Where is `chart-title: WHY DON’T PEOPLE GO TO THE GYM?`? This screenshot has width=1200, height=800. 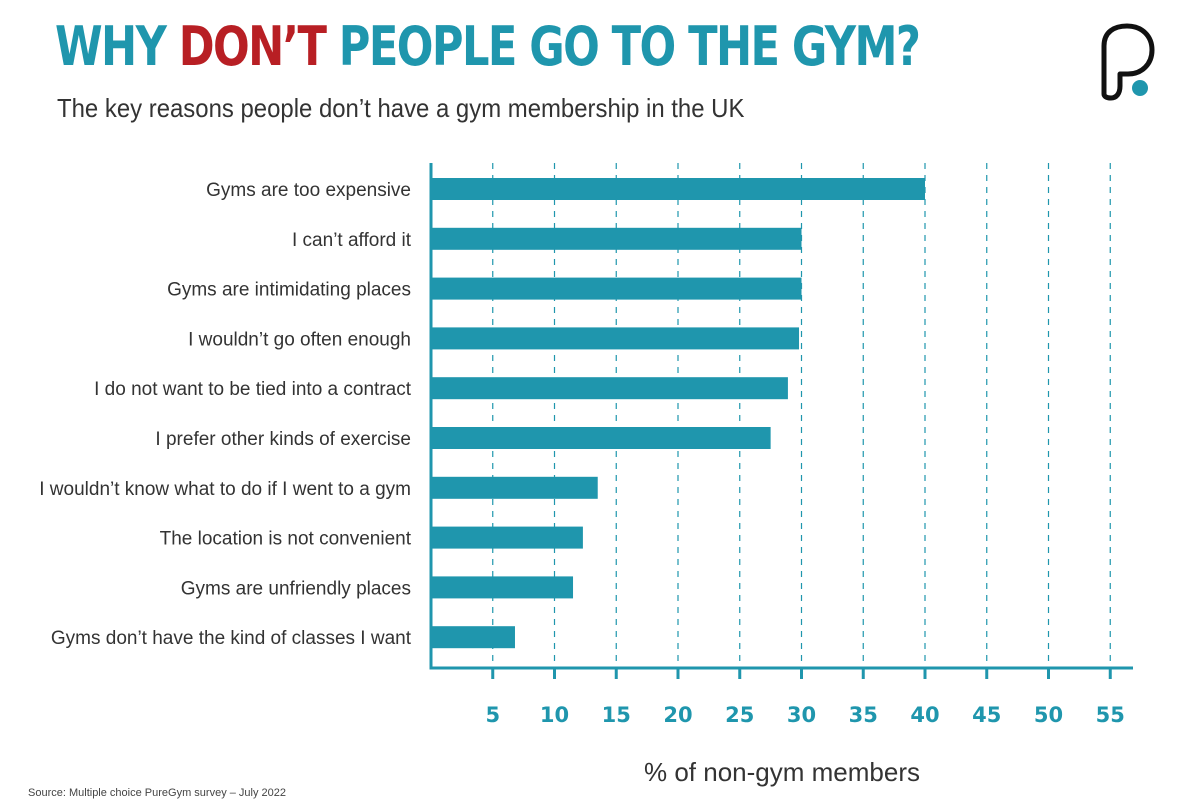 chart-title: WHY DON’T PEOPLE GO TO THE GYM? is located at coordinates (488, 47).